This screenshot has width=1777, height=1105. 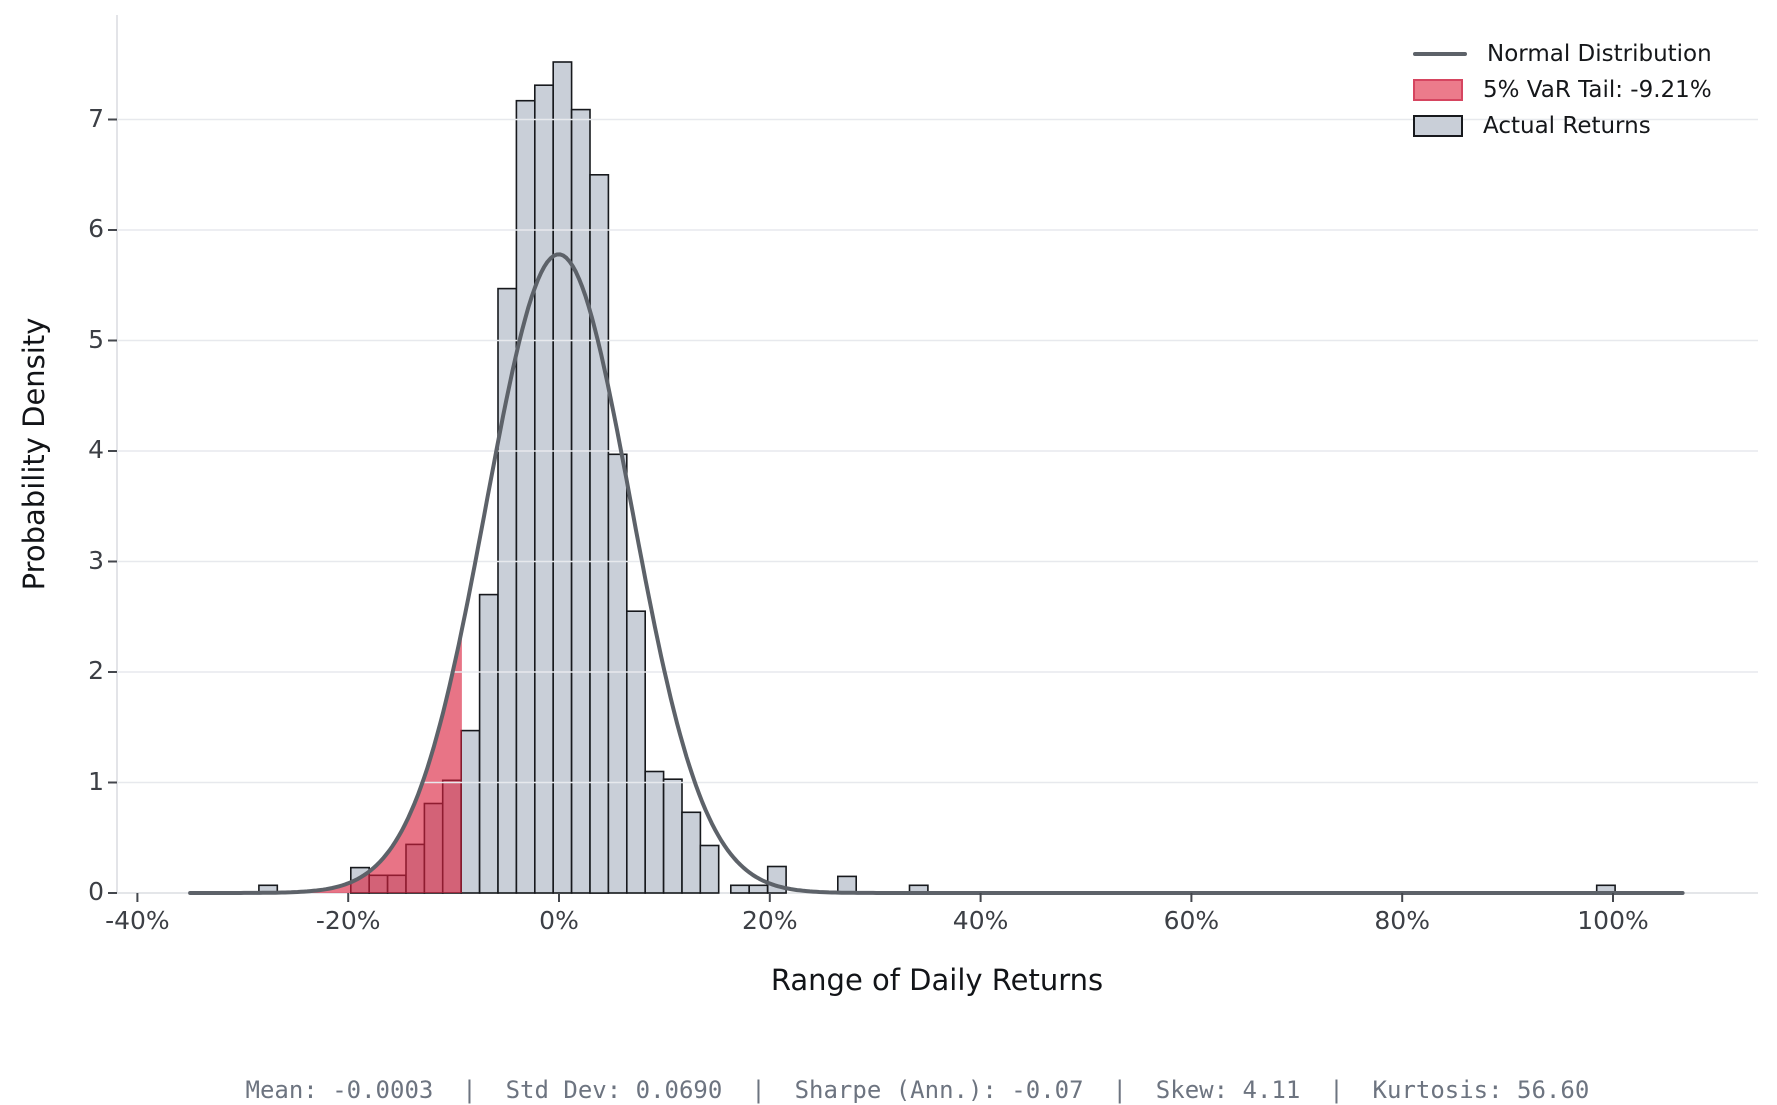 I want to click on y-tick-label: 7, so click(x=96, y=118).